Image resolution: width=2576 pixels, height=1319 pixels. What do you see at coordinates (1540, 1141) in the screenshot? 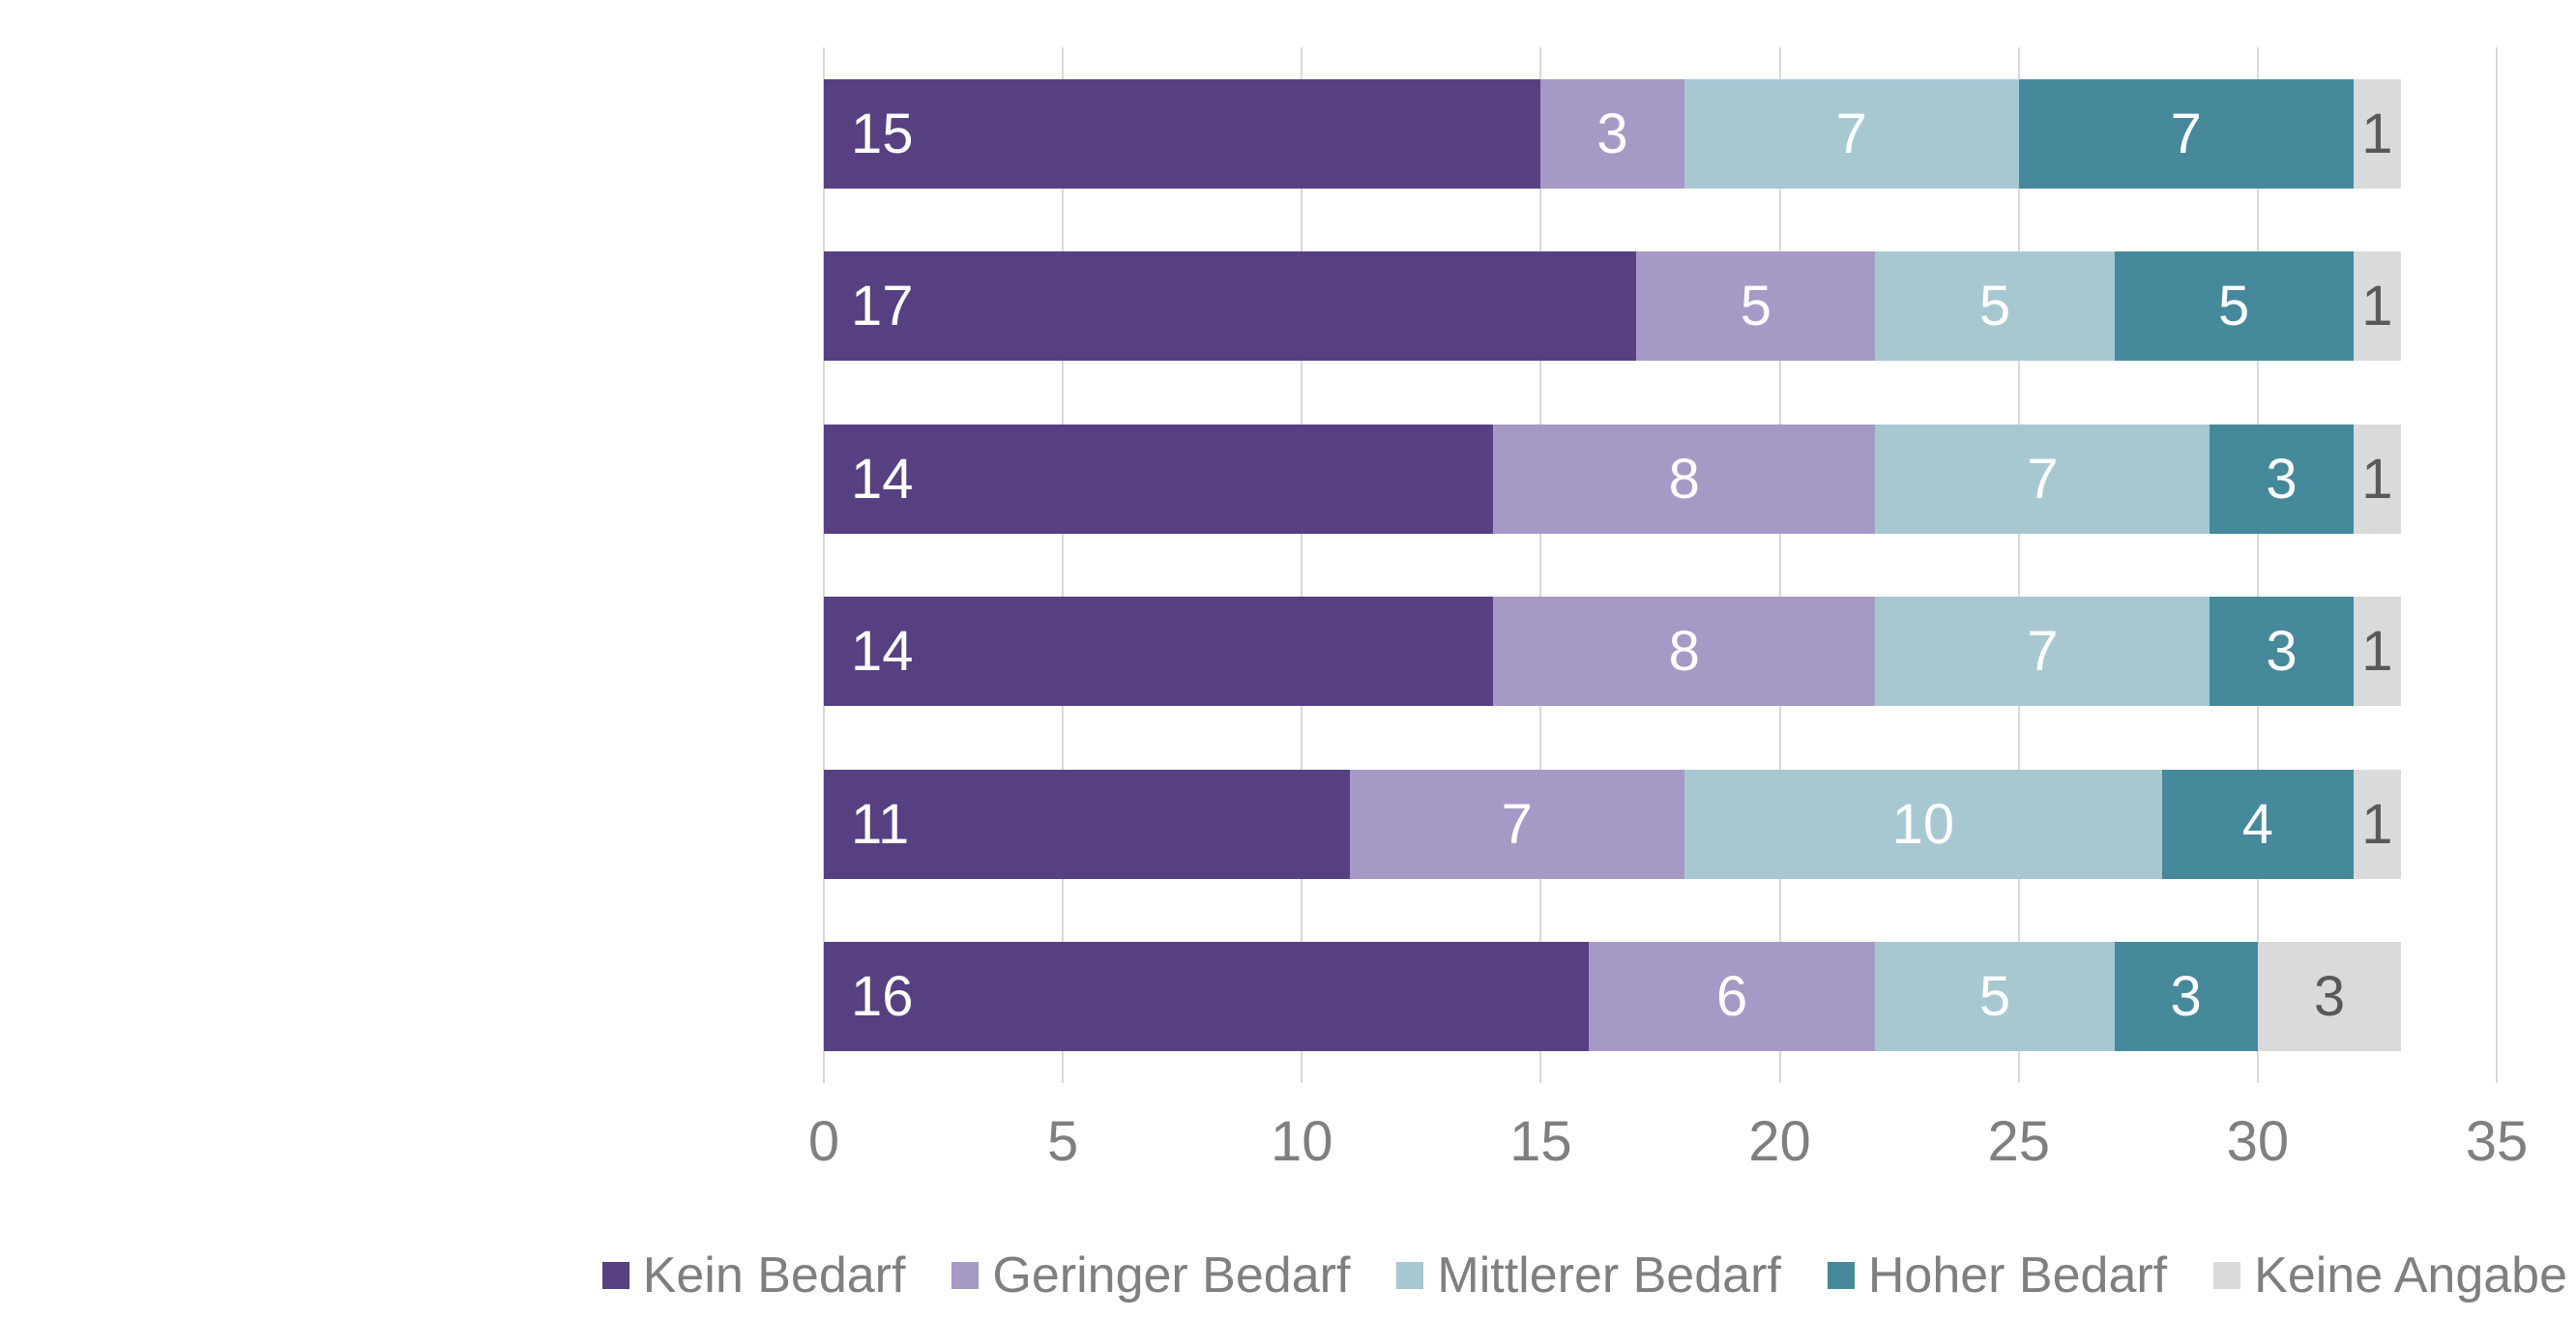
I see `x-axis-tick-label: 15` at bounding box center [1540, 1141].